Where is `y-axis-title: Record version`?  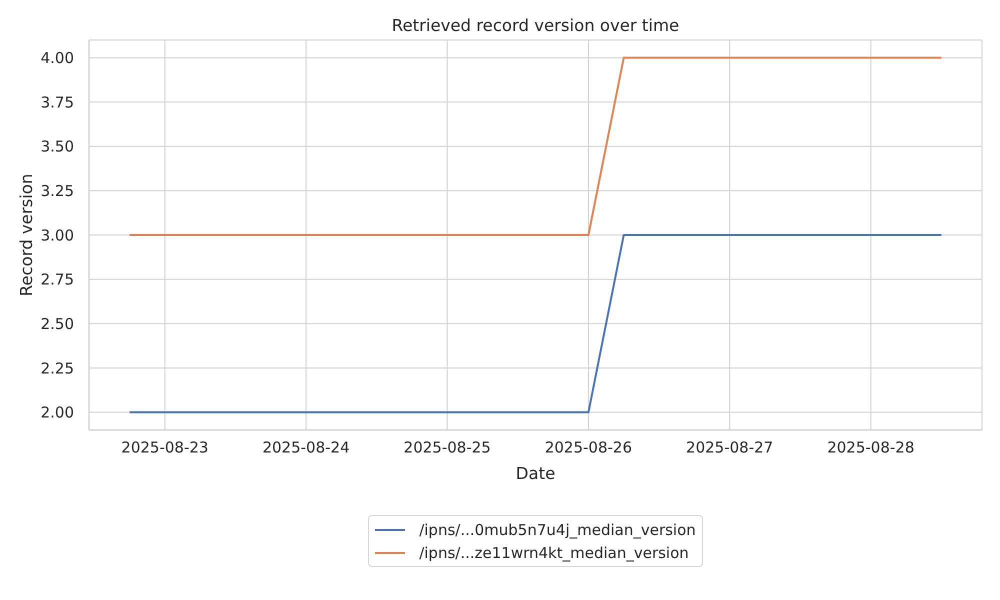 y-axis-title: Record version is located at coordinates (26, 235).